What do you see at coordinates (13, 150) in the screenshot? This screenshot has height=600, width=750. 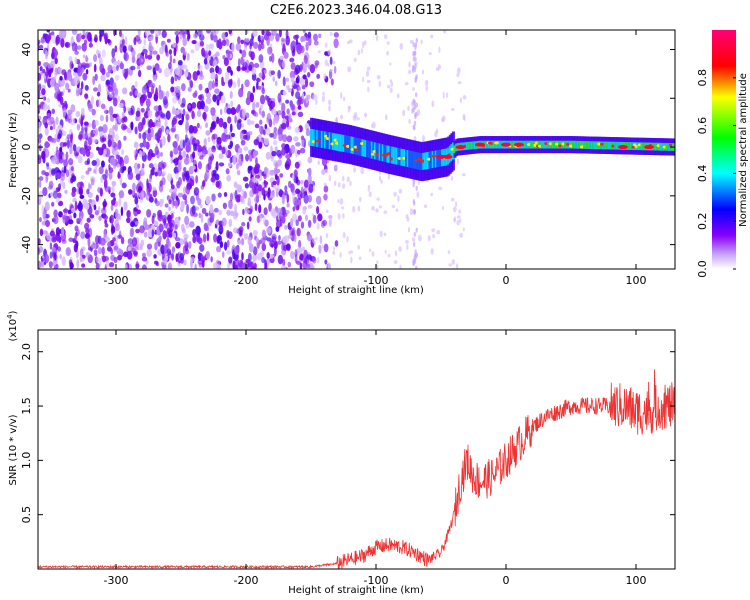 I see `heatmap-y-axis-label: Frequency (Hz)` at bounding box center [13, 150].